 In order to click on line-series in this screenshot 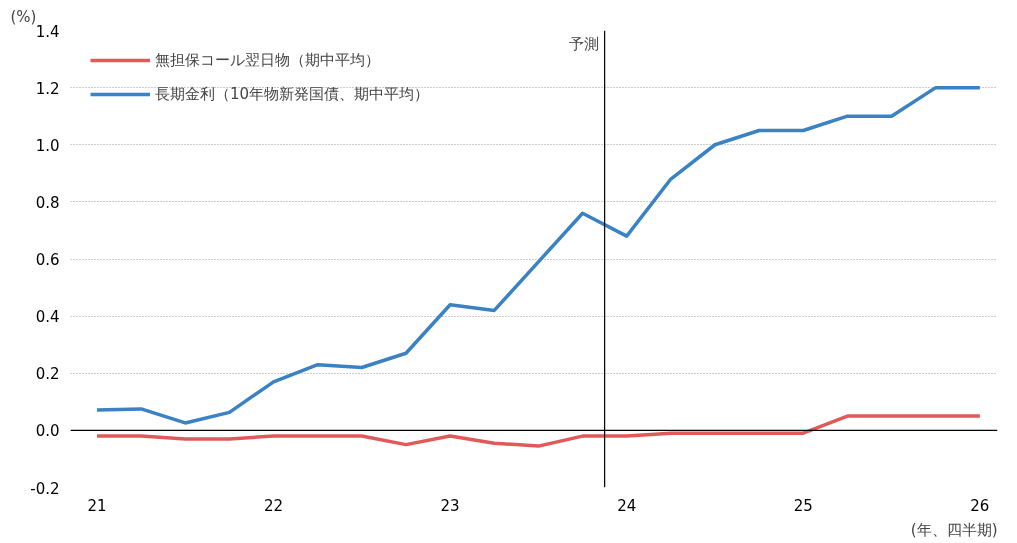, I will do `click(538, 431)`.